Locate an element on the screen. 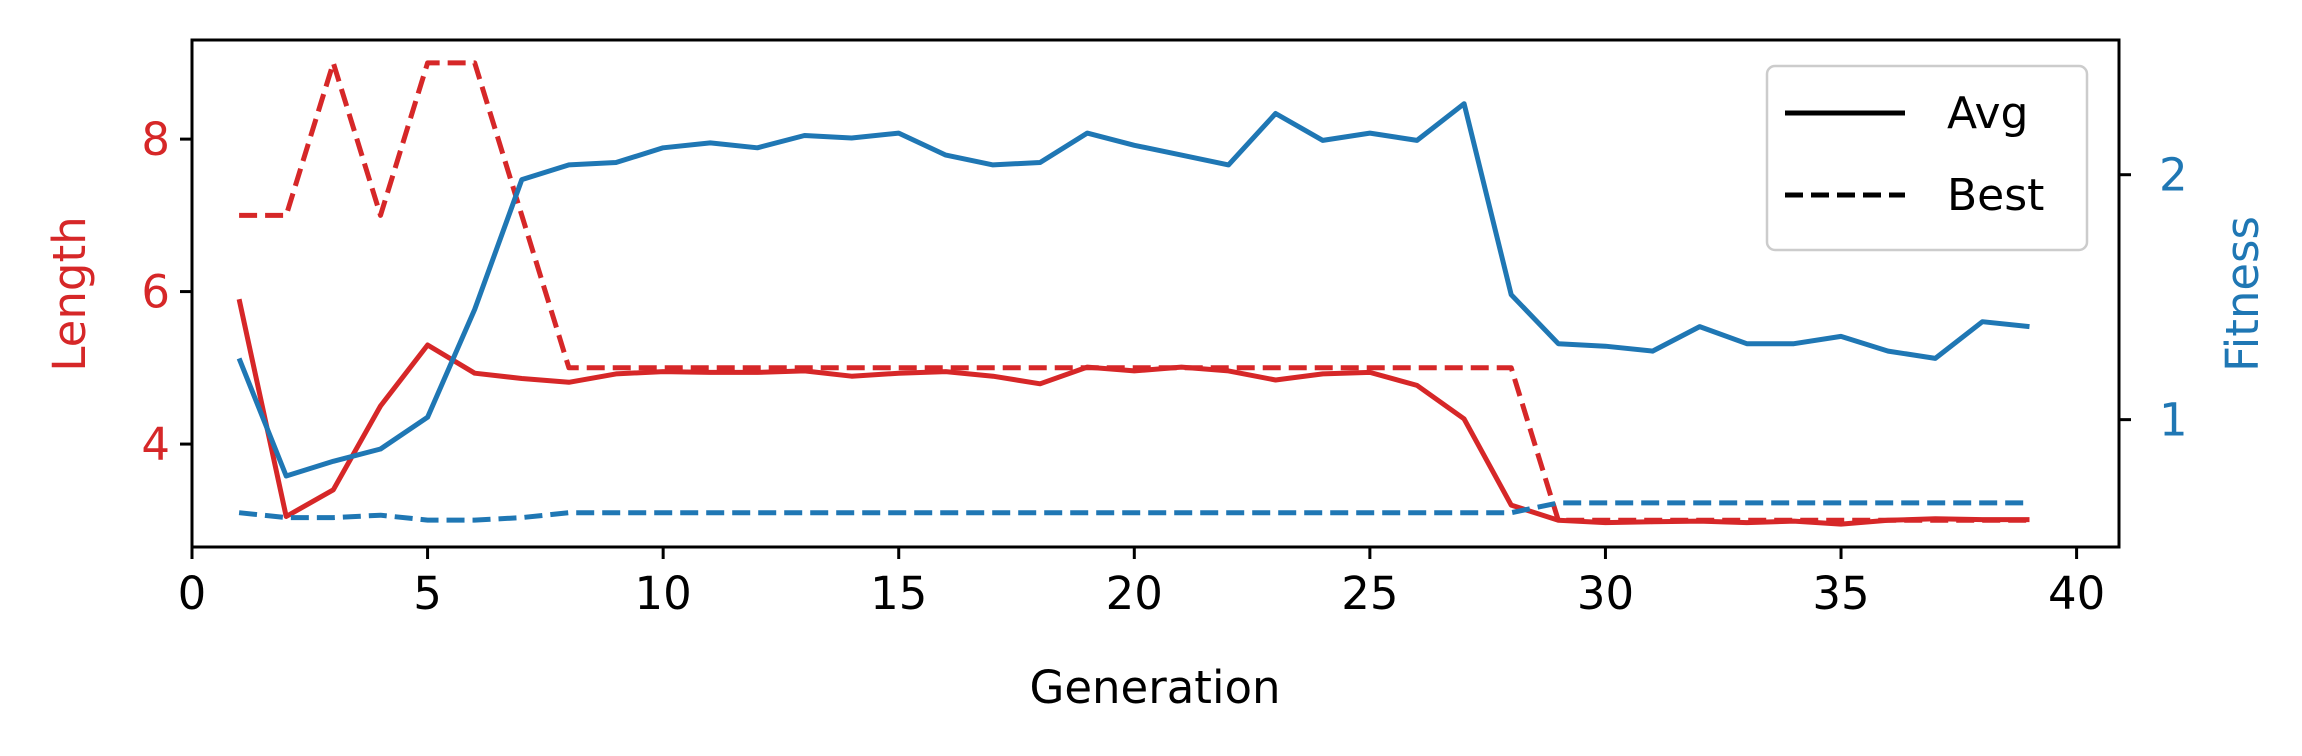 This screenshot has height=756, width=2302. x-axis: 0 5 10 15 20 25 30 35 40 is located at coordinates (1141, 583).